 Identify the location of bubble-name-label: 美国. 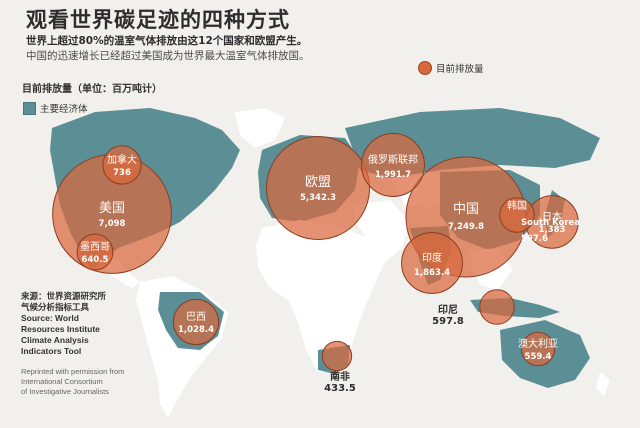
(112, 208).